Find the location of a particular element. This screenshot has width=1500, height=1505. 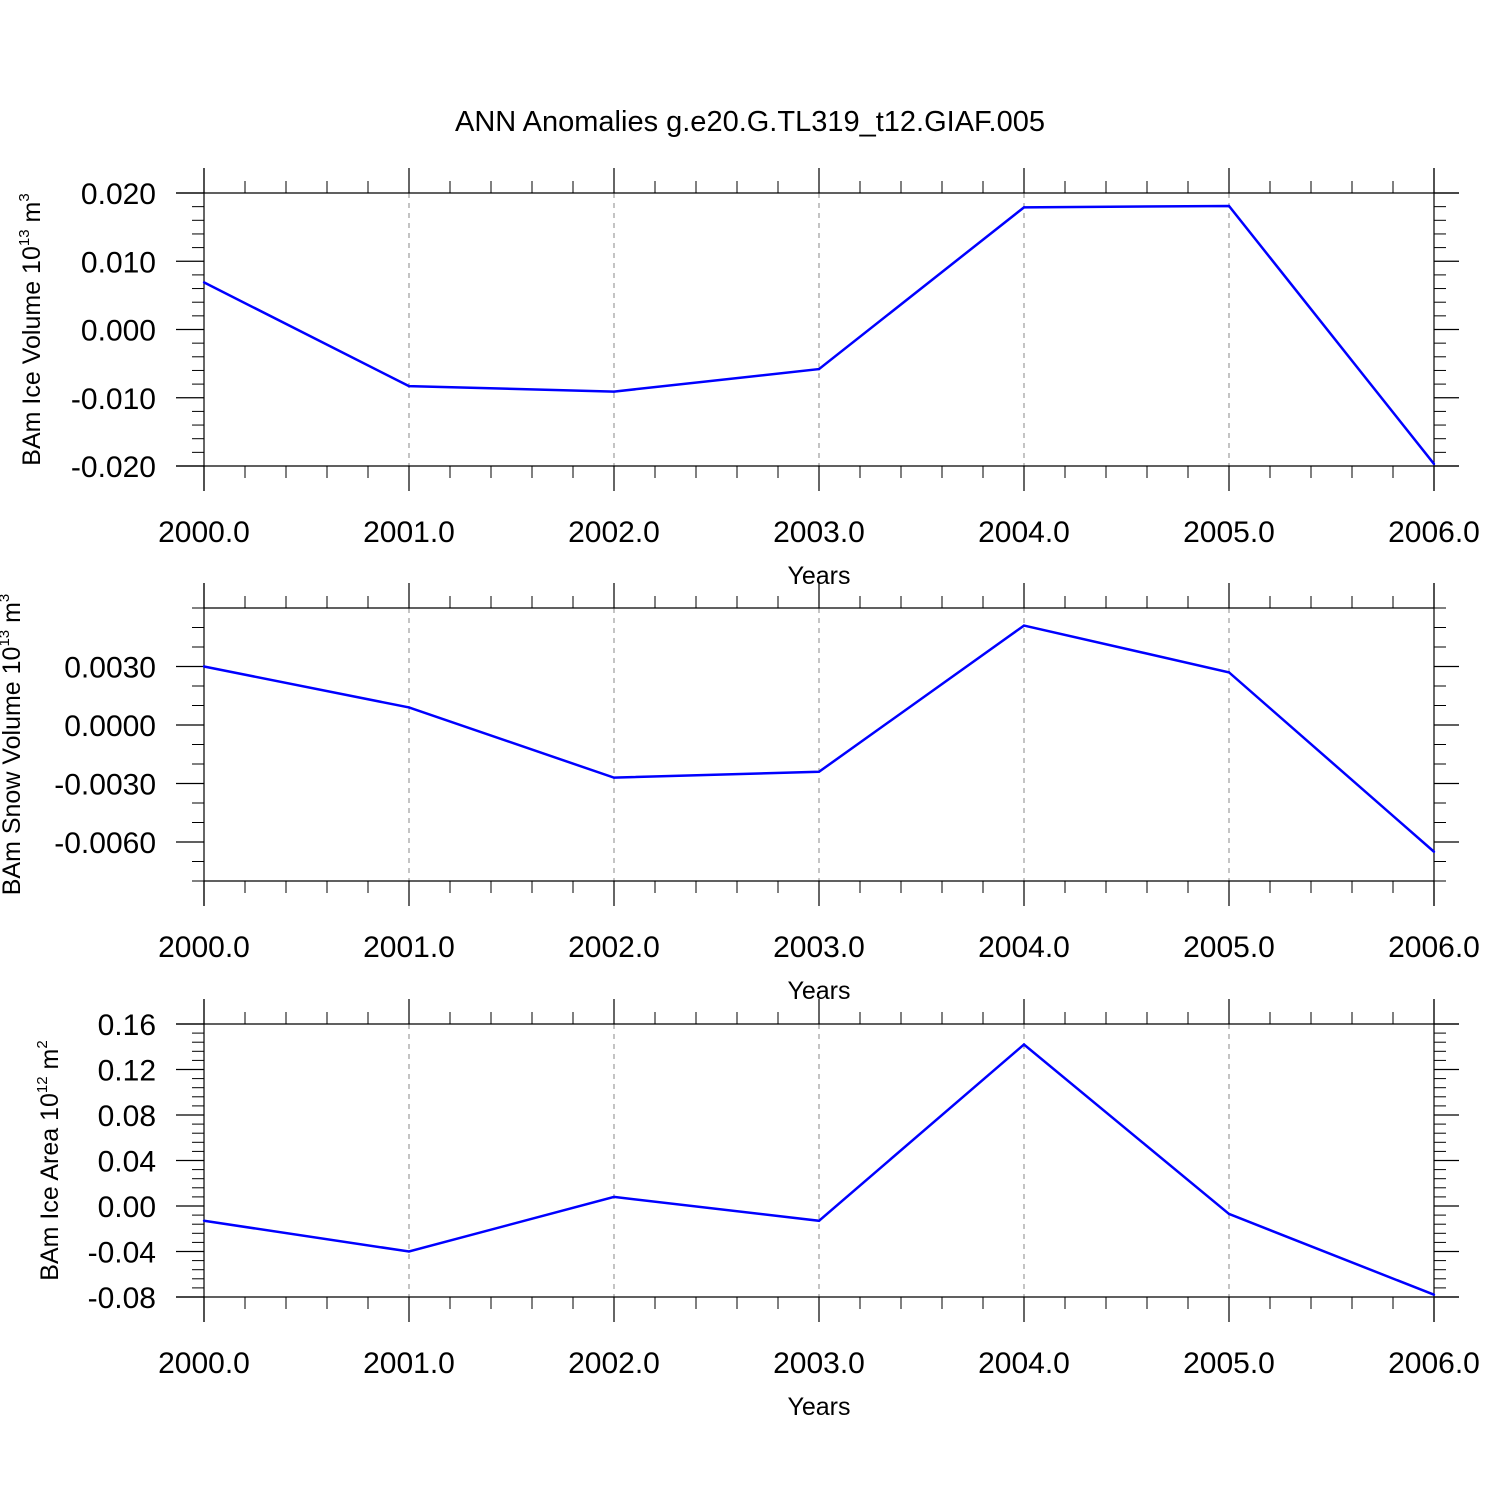

y-axis-title: BAm Ice Area 1012 m2 is located at coordinates (49, 1160).